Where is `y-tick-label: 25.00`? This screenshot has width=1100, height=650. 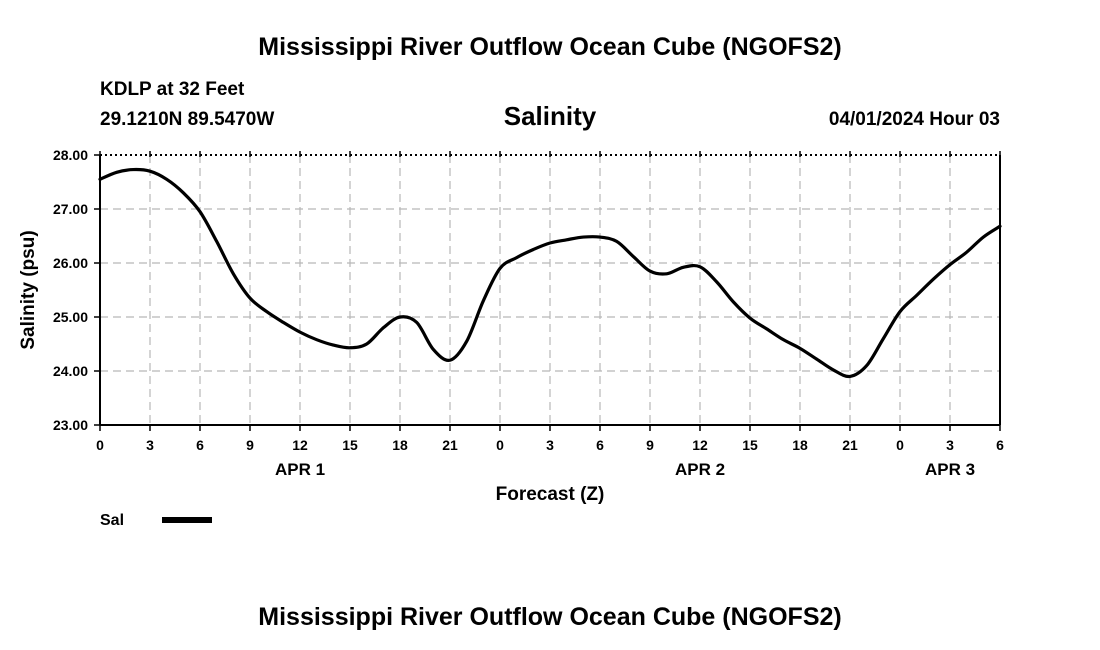 y-tick-label: 25.00 is located at coordinates (70, 317).